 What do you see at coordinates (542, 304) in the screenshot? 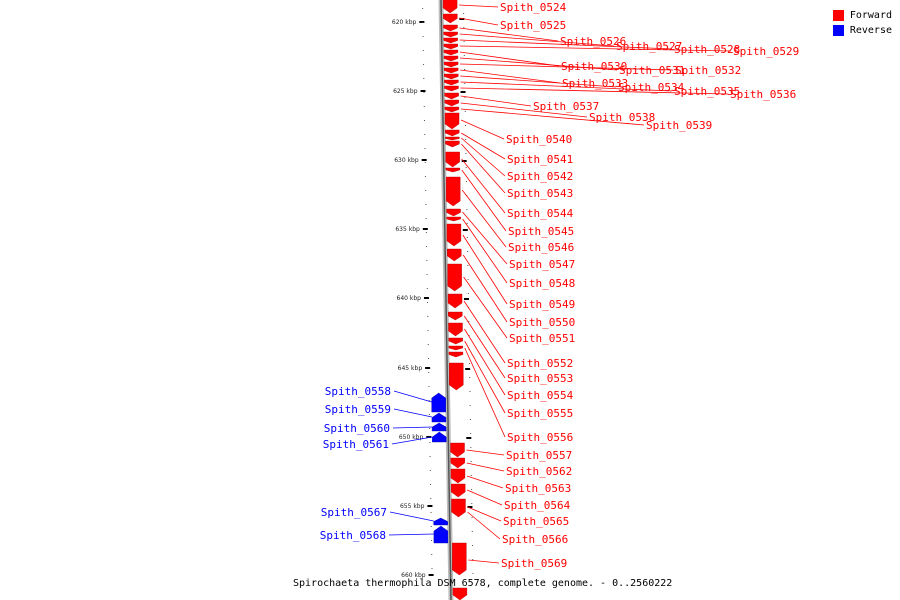
I see `forward-gene-label: Spith_0549` at bounding box center [542, 304].